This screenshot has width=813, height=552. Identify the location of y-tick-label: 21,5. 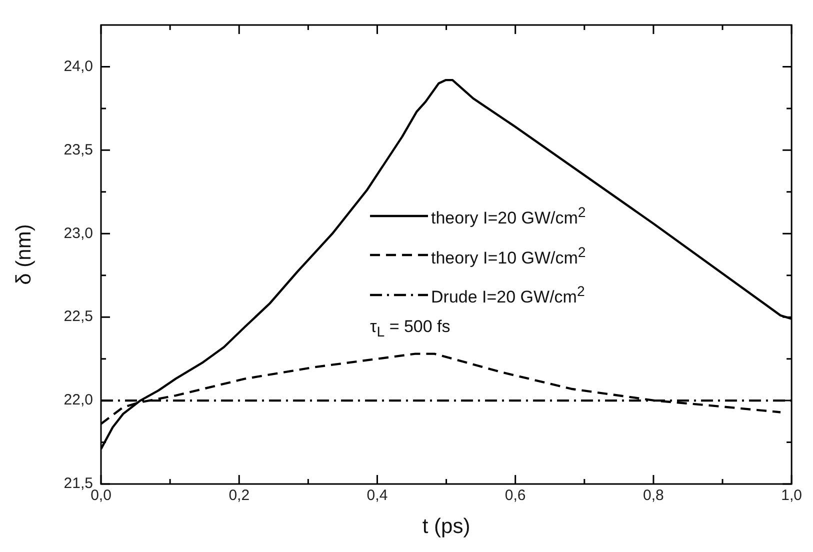
(78, 483).